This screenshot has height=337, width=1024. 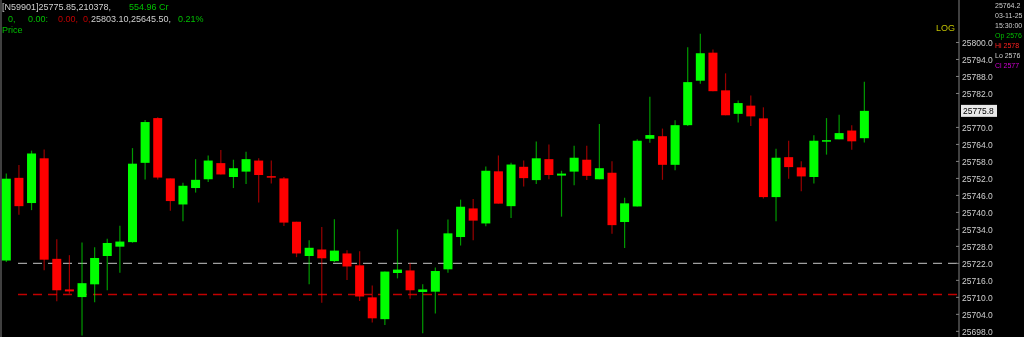 I want to click on y-tick-label: 25698.0, so click(x=977, y=331).